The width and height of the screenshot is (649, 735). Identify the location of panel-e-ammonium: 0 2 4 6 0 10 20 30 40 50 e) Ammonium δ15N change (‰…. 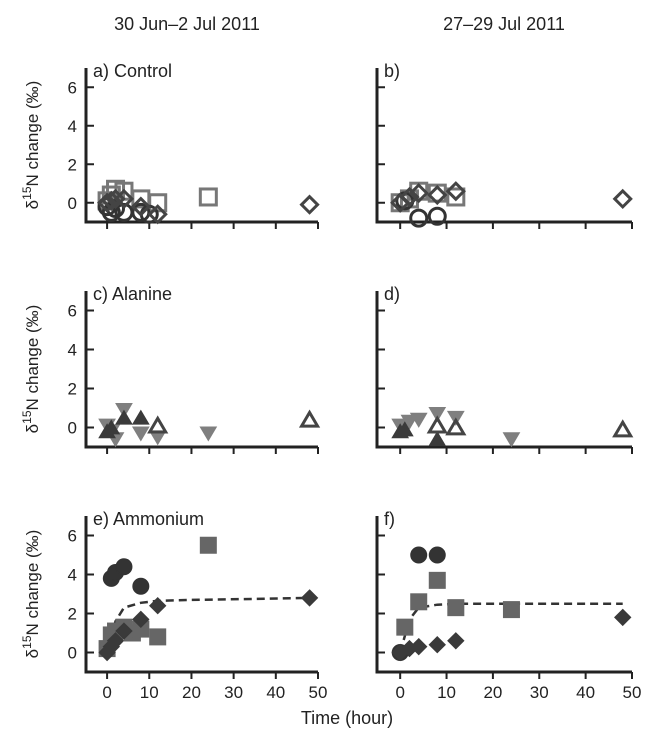
(173, 605).